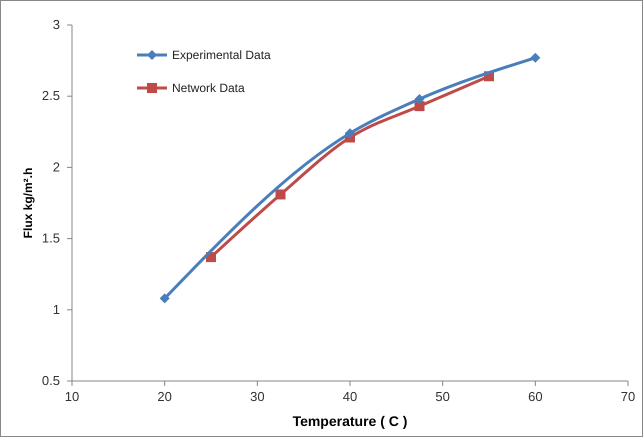 Image resolution: width=643 pixels, height=437 pixels. I want to click on y-tick-label: 1, so click(56, 309).